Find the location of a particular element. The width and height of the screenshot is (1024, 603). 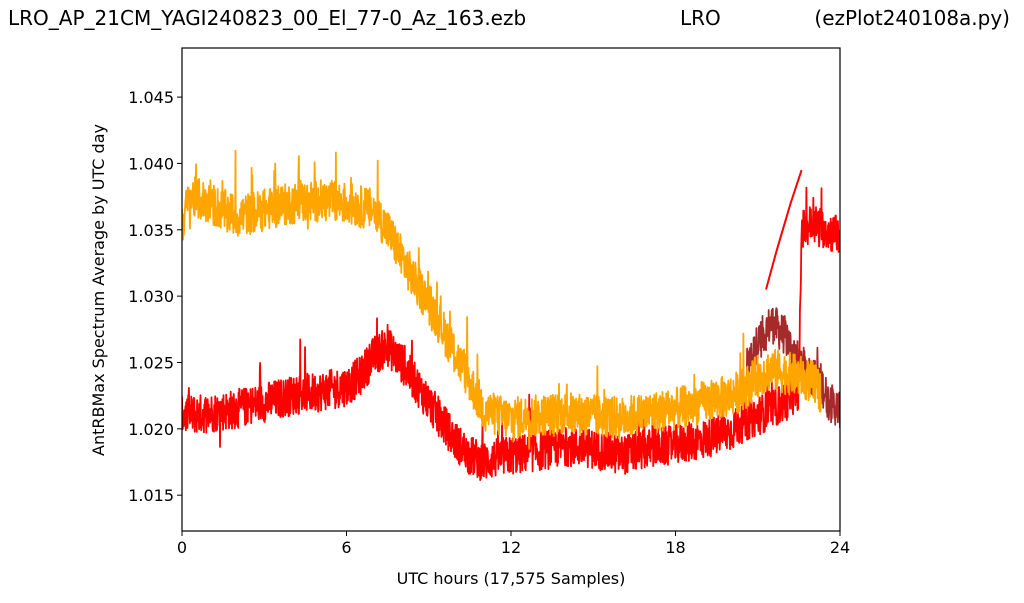

y-axis-label: AntRBMax Spectrum Average by UTC day is located at coordinates (98, 290).